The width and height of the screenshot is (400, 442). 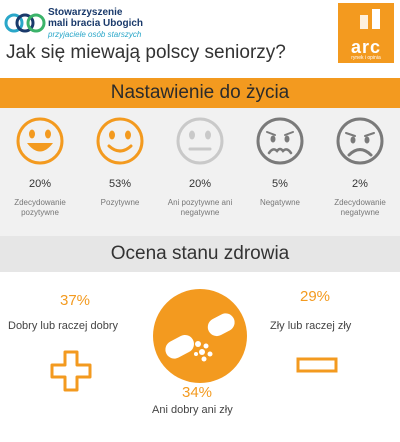 What do you see at coordinates (317, 365) in the screenshot?
I see `minus-icon` at bounding box center [317, 365].